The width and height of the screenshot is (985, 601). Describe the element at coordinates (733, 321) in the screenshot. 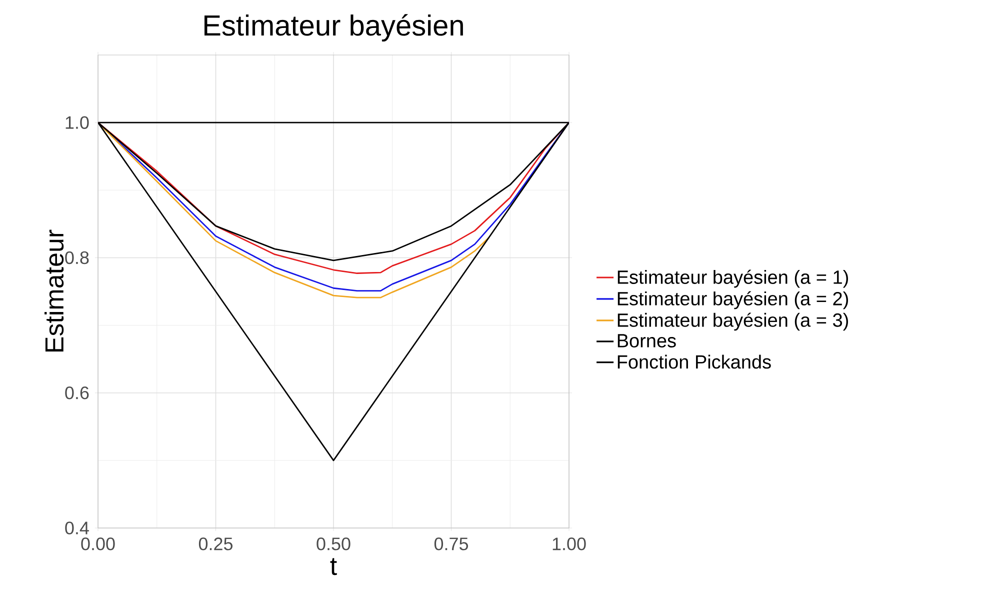

I see `legend-label: Estimateur bayésien (a = 3)` at that location.